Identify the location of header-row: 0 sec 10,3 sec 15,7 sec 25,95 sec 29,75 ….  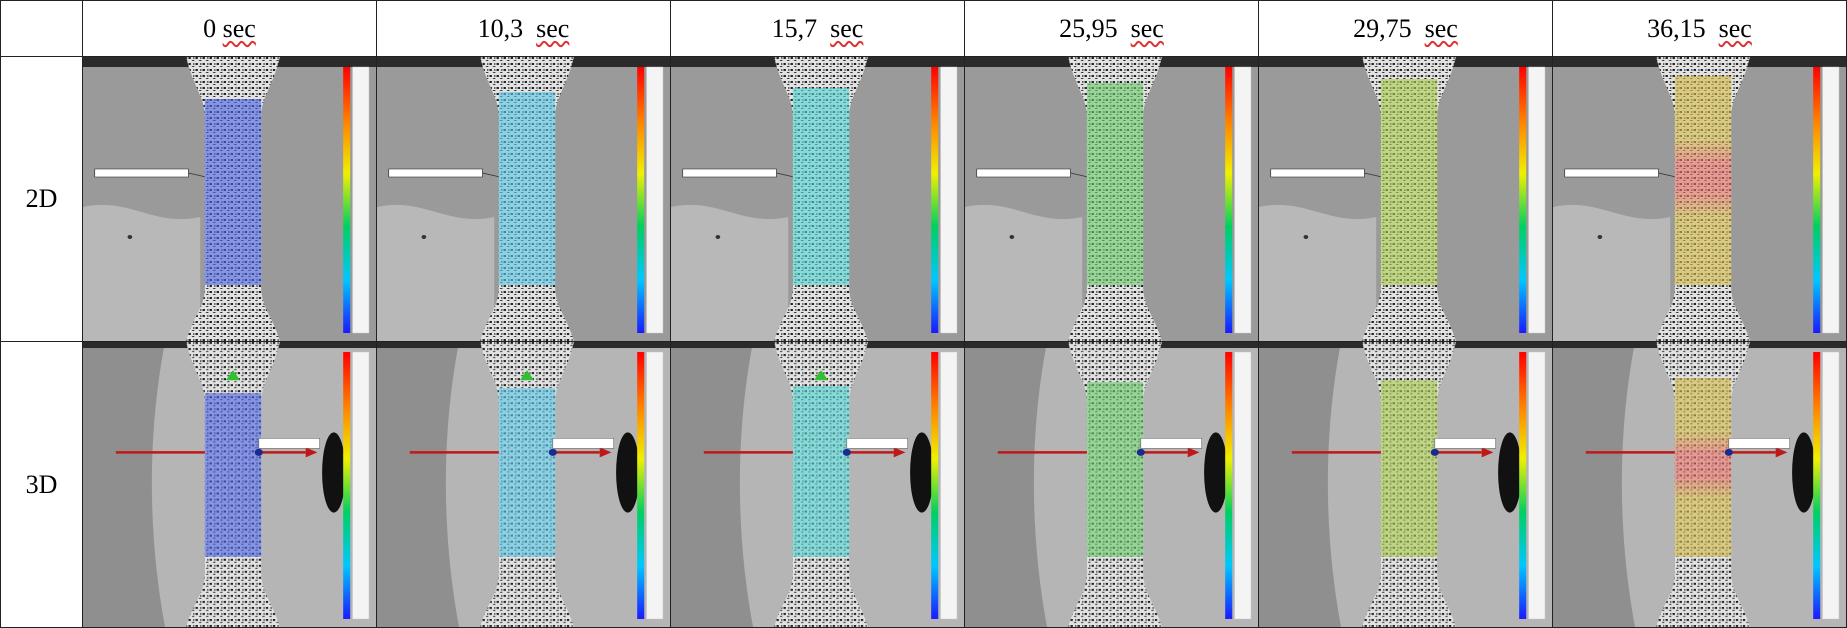
(923, 28).